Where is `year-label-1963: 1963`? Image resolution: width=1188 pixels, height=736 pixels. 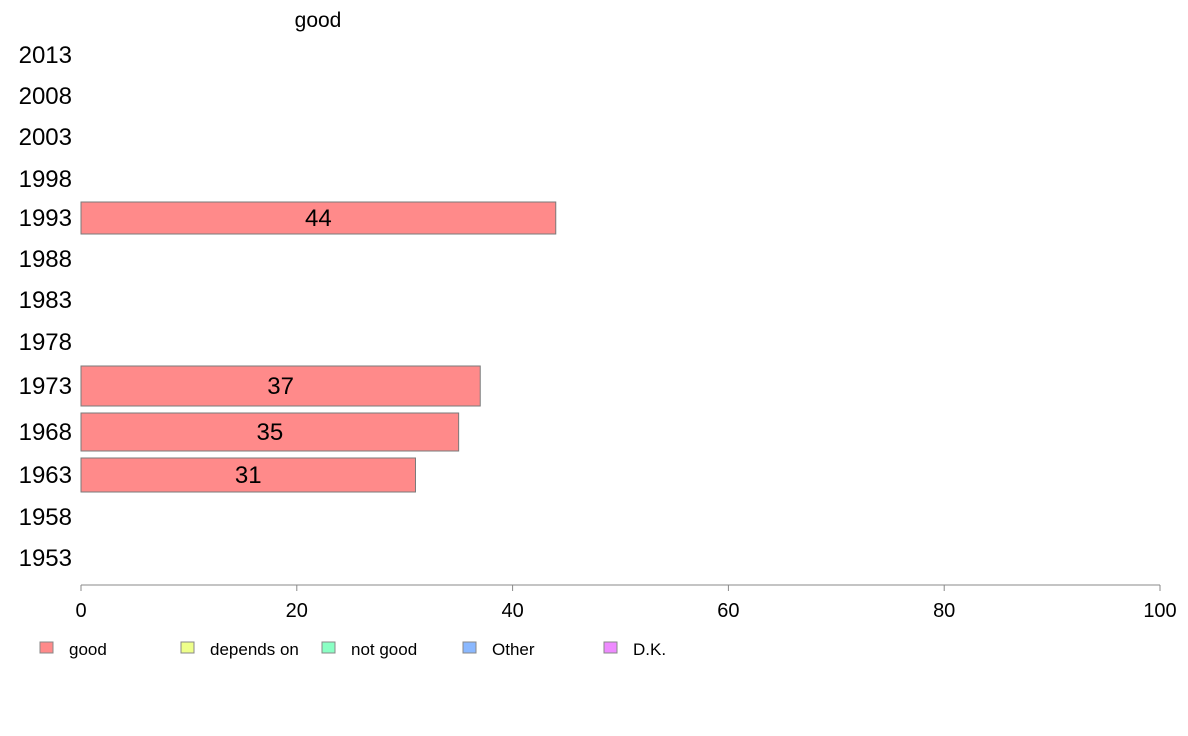 year-label-1963: 1963 is located at coordinates (45, 475).